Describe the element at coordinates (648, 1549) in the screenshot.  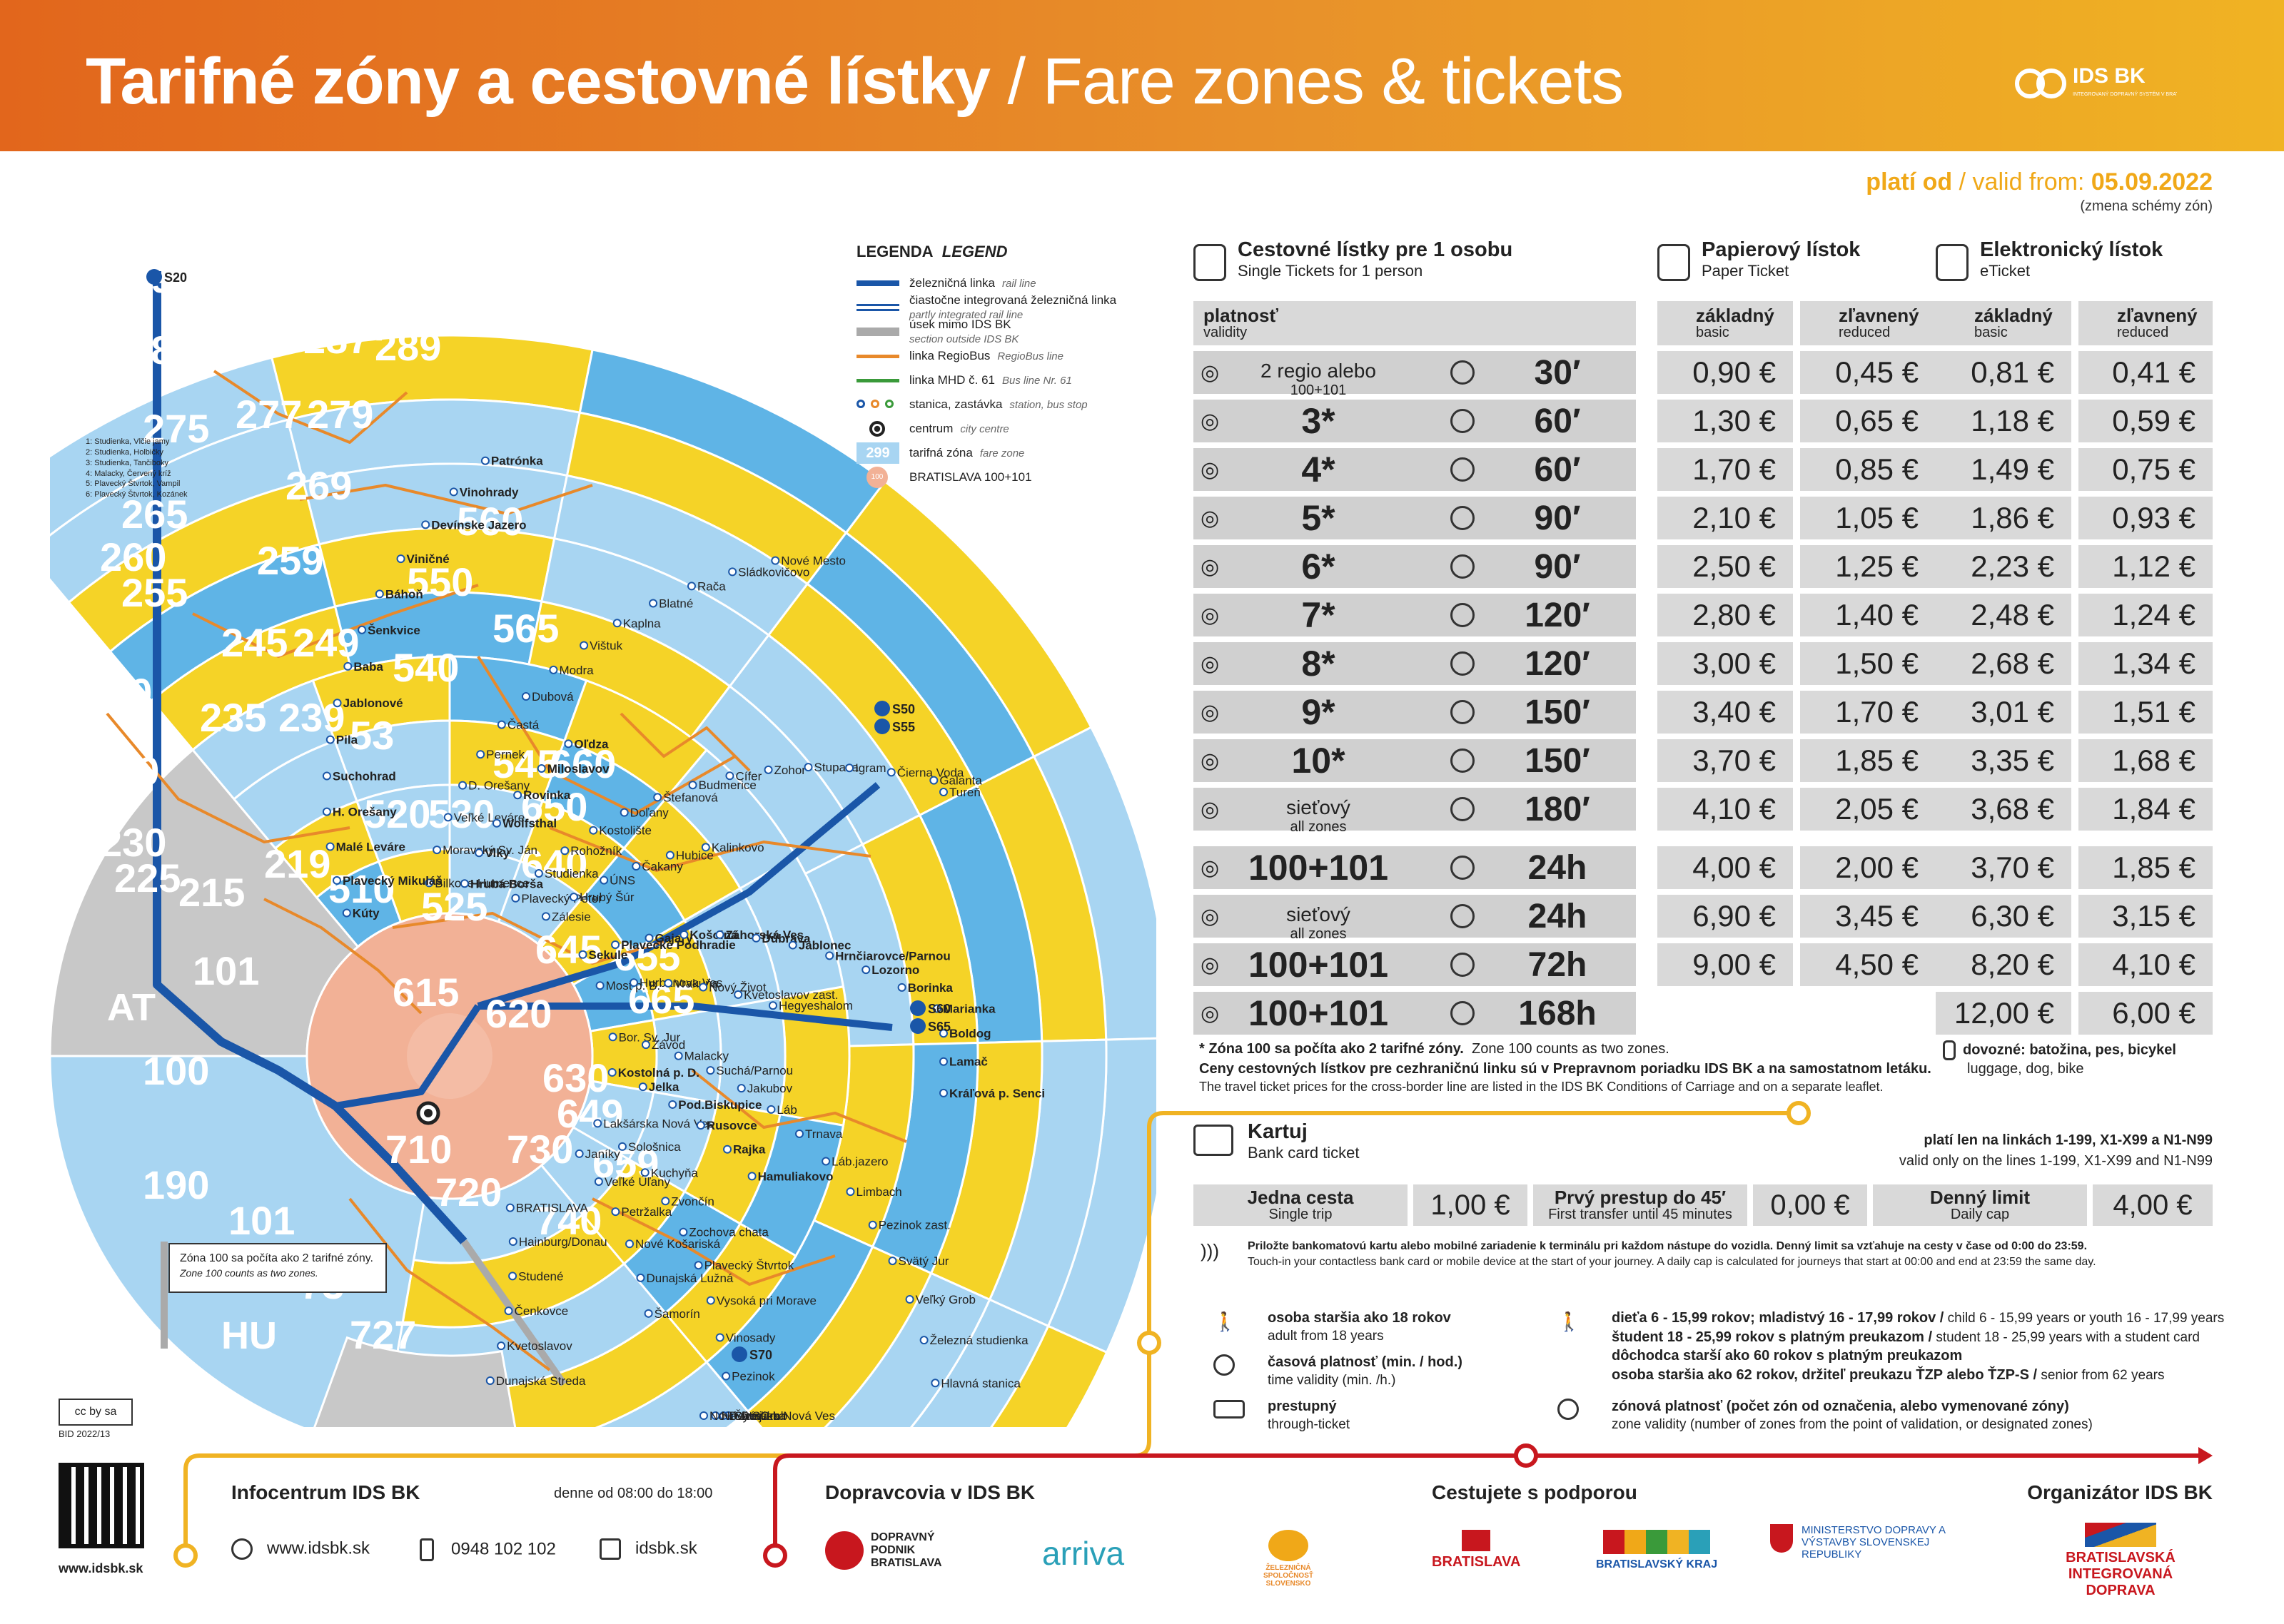
I see `facebook-link: idsbk.sk` at that location.